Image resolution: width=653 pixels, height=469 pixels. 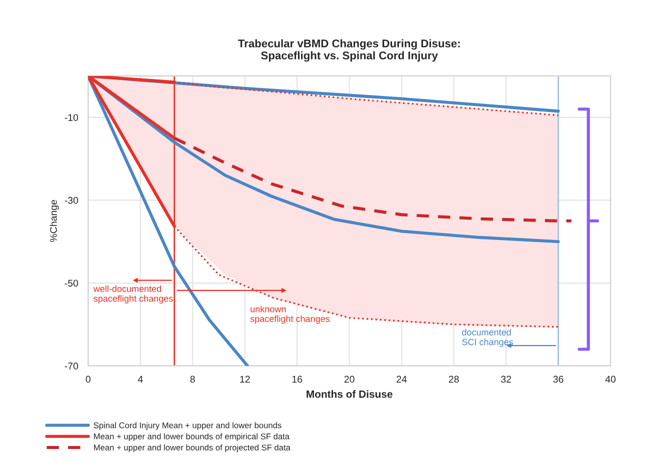 I want to click on x-tick-label: 32, so click(x=506, y=379).